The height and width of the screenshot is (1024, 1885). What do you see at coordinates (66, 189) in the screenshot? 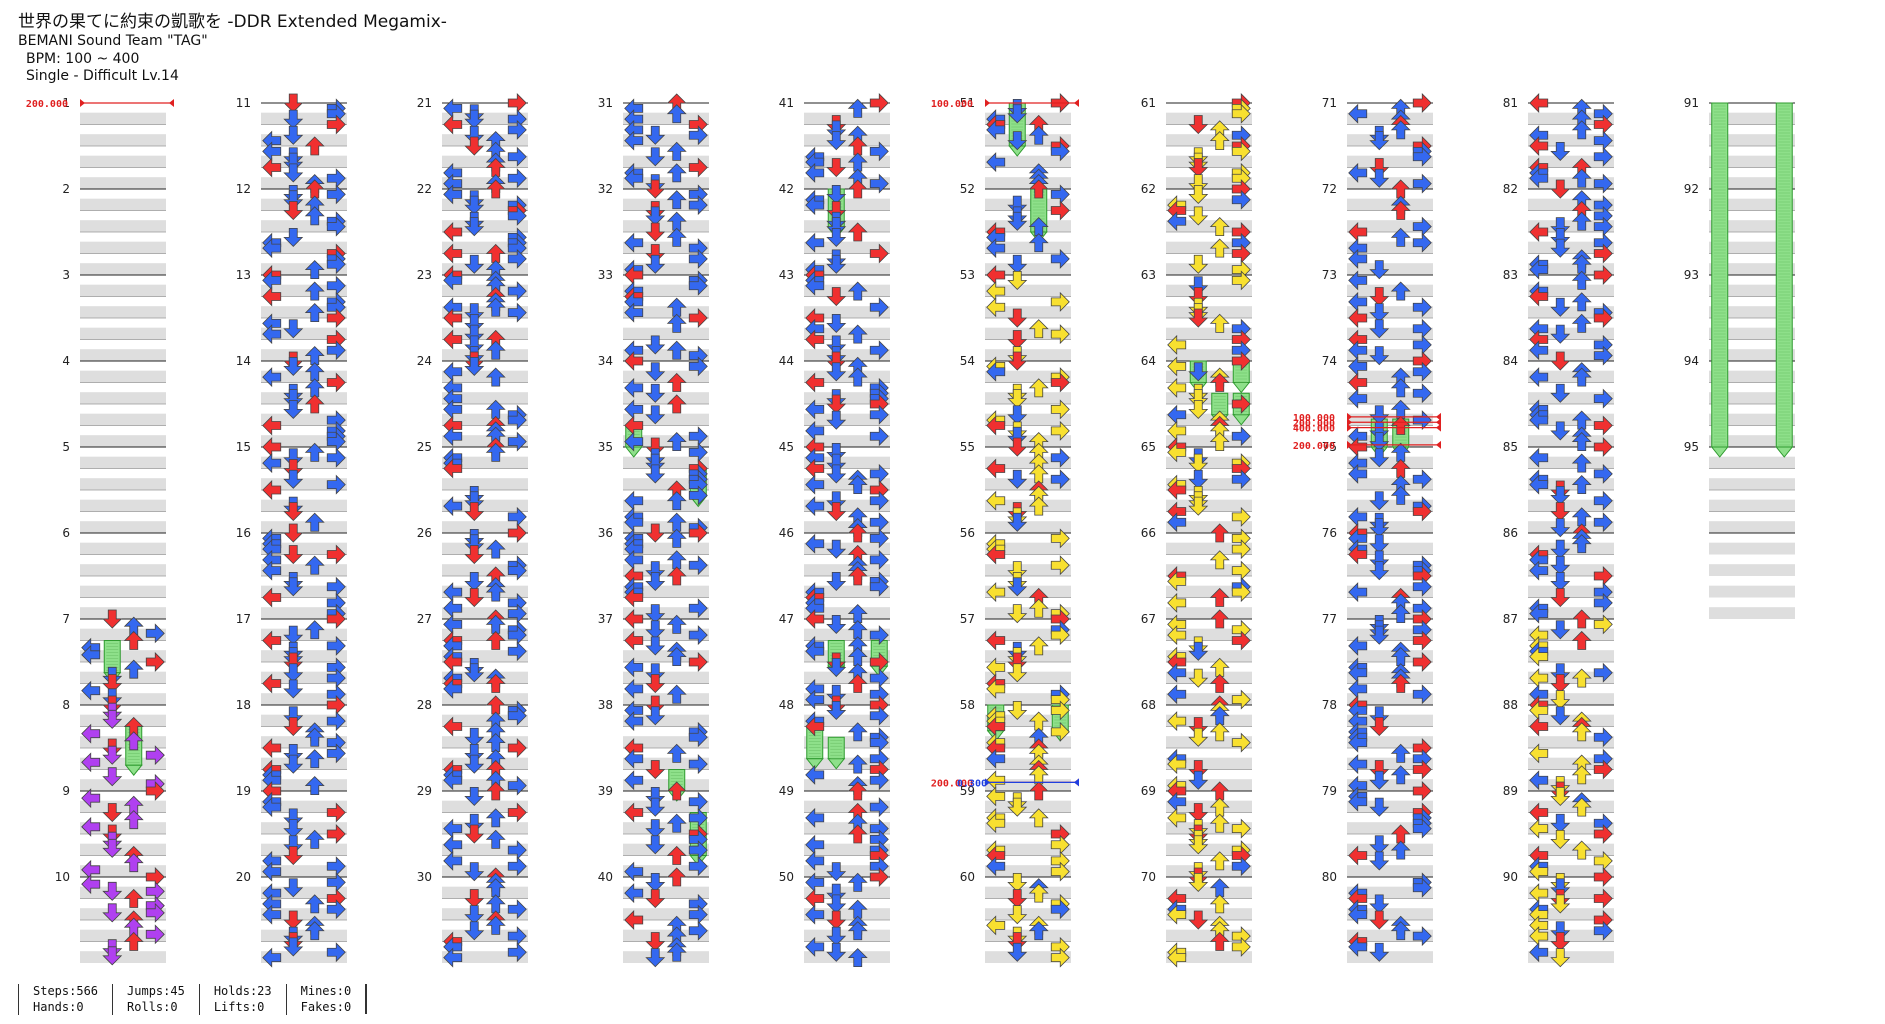
I see `measure-number: 2` at bounding box center [66, 189].